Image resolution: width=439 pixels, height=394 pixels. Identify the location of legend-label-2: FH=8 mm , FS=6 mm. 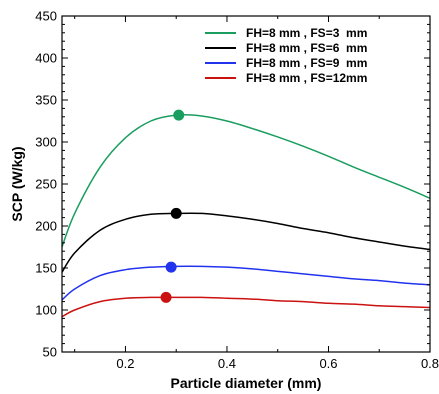
(306, 48).